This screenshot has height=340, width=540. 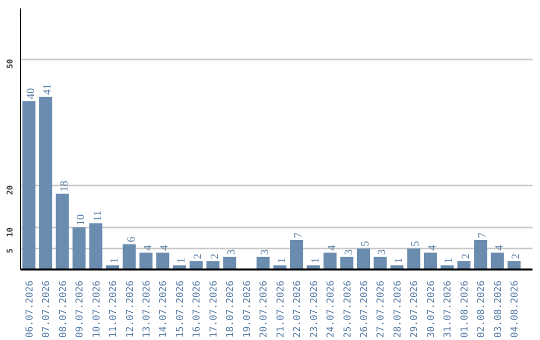 I want to click on x-tick-label: 16.07.2026, so click(x=197, y=309).